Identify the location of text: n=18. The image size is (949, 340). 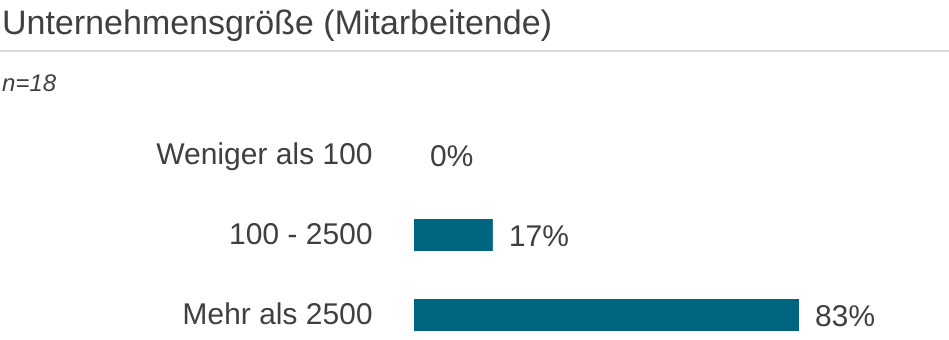
(29, 84).